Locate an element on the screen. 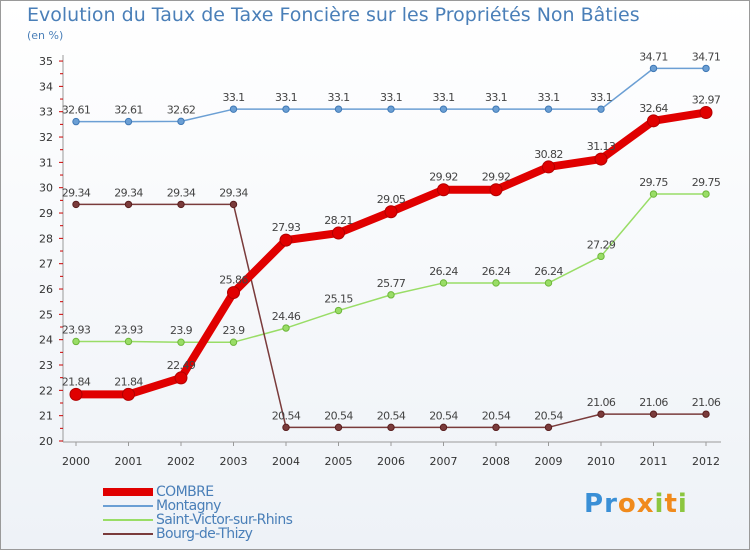 Image resolution: width=750 pixels, height=550 pixels. data-label-combre: 32.97 is located at coordinates (706, 99).